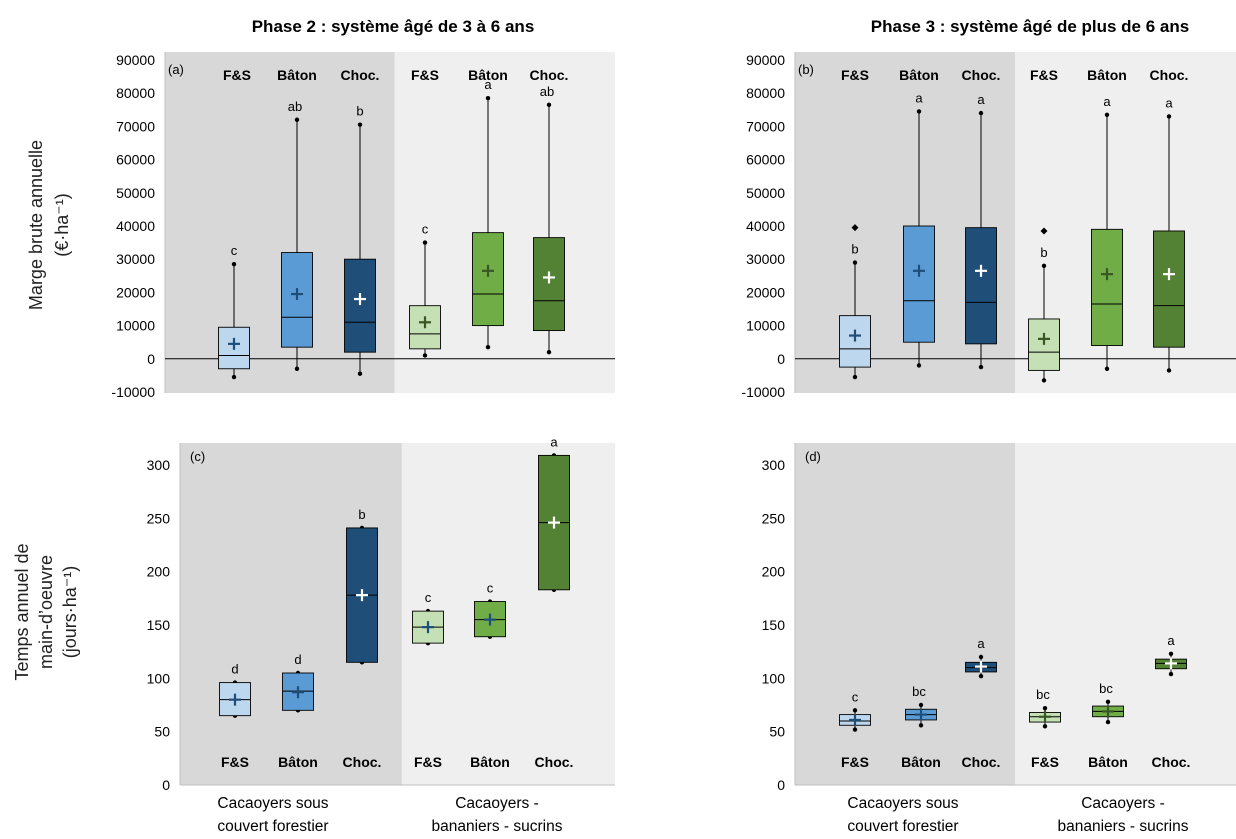  Describe the element at coordinates (1123, 826) in the screenshot. I see `group-label-banana-line2-right: bananiers - sucrins` at that location.